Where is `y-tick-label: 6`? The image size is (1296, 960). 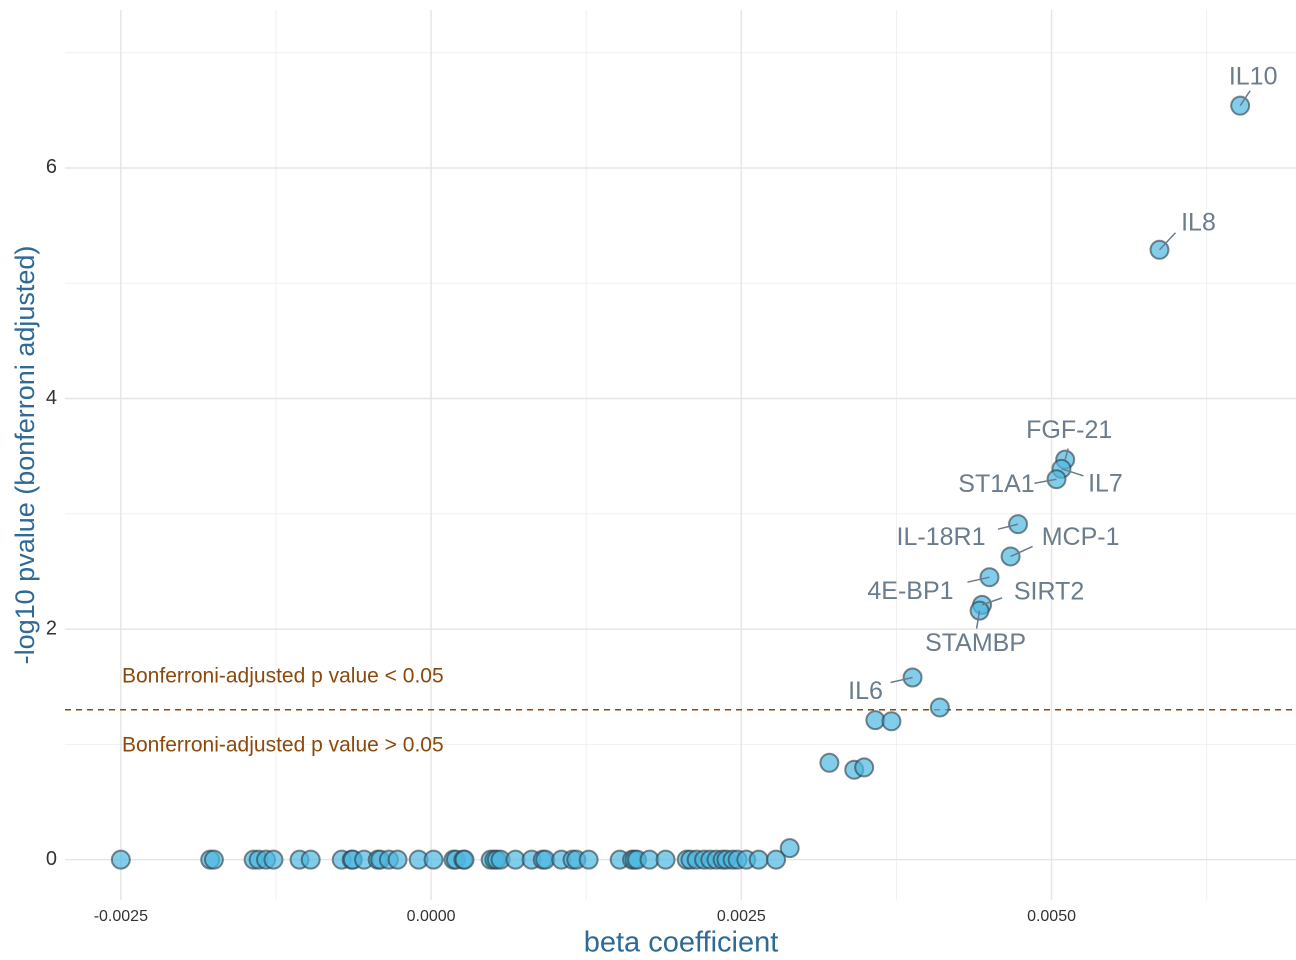 y-tick-label: 6 is located at coordinates (51, 167).